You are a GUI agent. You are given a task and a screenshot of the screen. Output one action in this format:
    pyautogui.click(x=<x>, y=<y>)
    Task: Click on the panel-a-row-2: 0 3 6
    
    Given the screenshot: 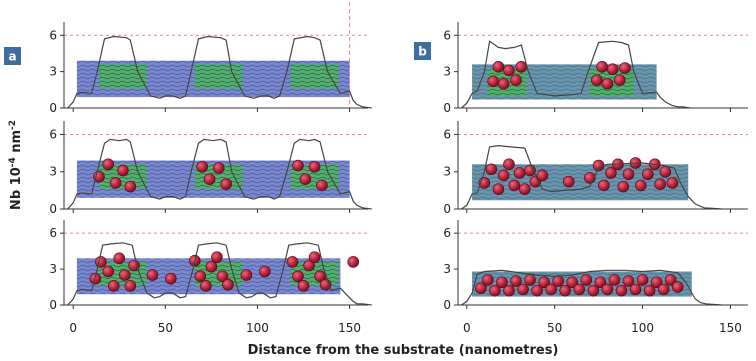 What is the action you would take?
    pyautogui.click(x=210, y=168)
    